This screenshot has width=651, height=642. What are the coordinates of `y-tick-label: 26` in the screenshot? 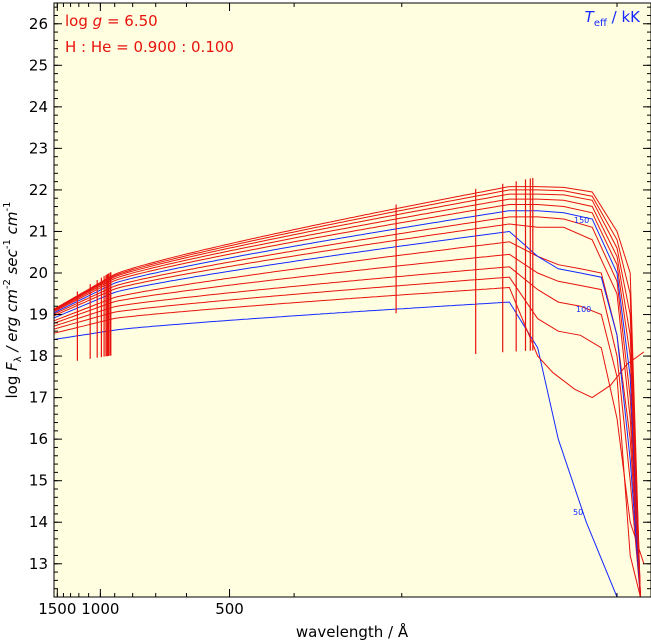 It's located at (38, 24).